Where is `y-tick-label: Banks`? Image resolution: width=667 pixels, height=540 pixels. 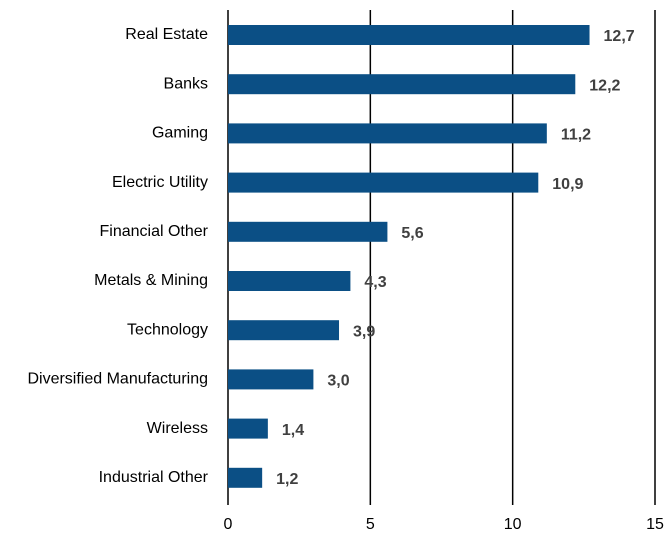
y-tick-label: Banks is located at coordinates (186, 83).